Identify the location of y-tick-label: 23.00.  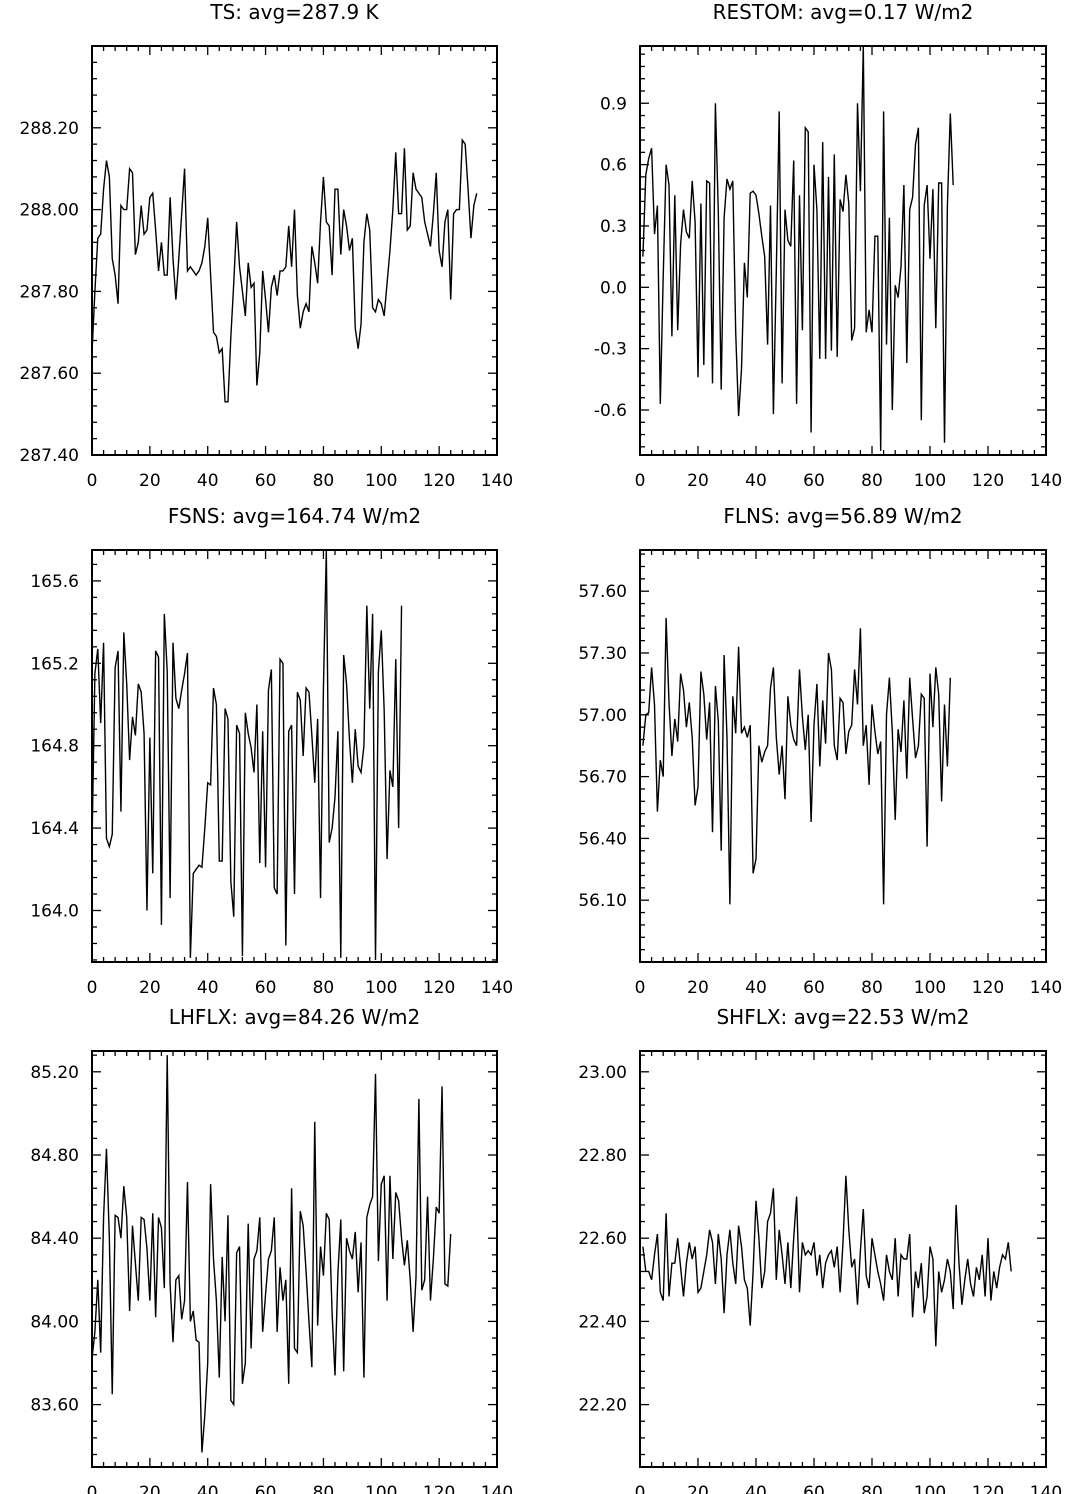
(602, 1073).